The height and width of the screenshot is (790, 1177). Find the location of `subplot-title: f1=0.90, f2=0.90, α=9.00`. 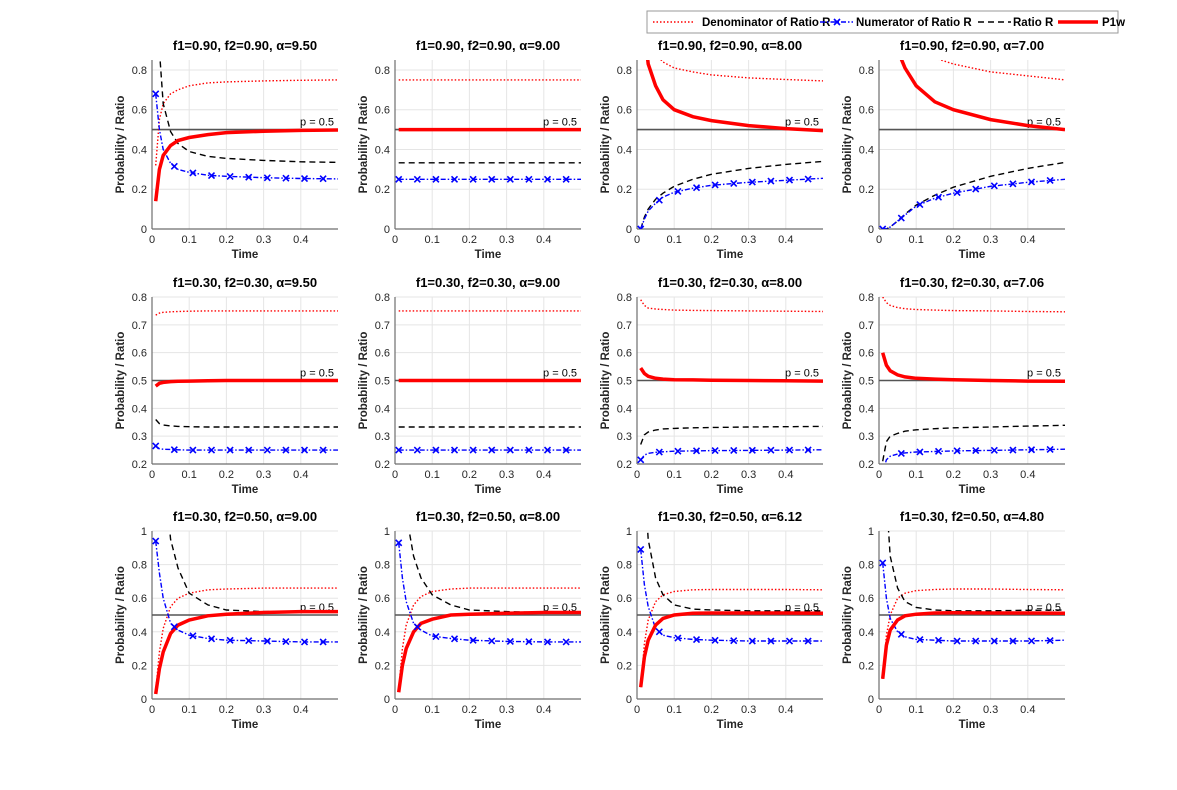

subplot-title: f1=0.90, f2=0.90, α=9.00 is located at coordinates (488, 45).